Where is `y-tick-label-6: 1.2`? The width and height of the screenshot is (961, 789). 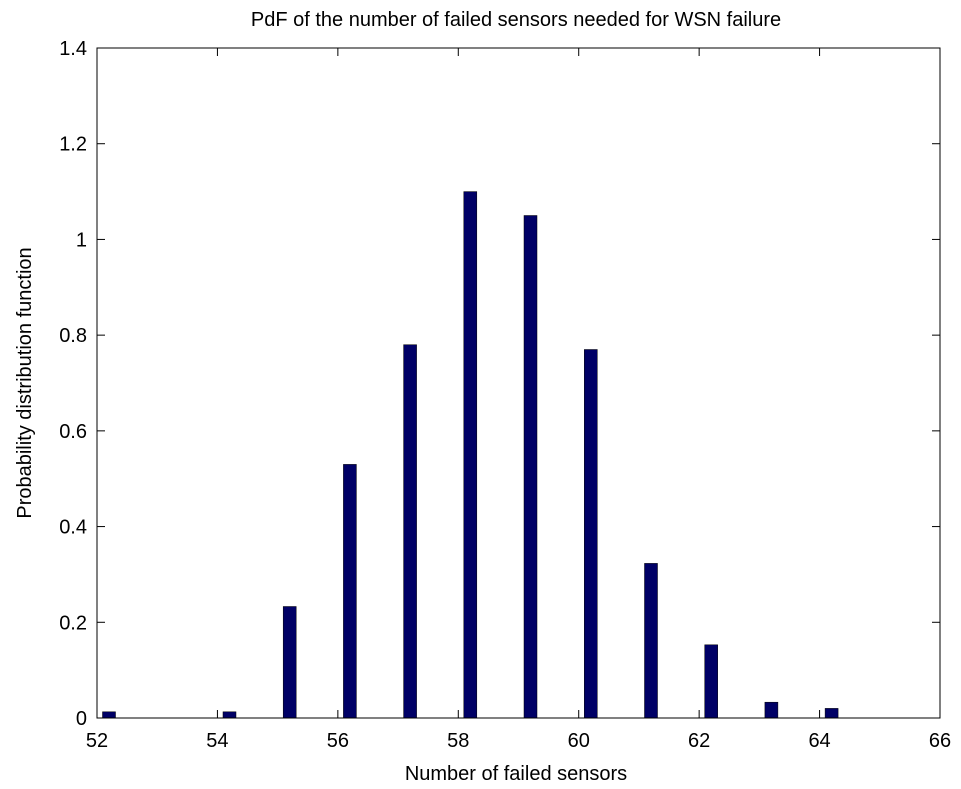
y-tick-label-6: 1.2 is located at coordinates (73, 145).